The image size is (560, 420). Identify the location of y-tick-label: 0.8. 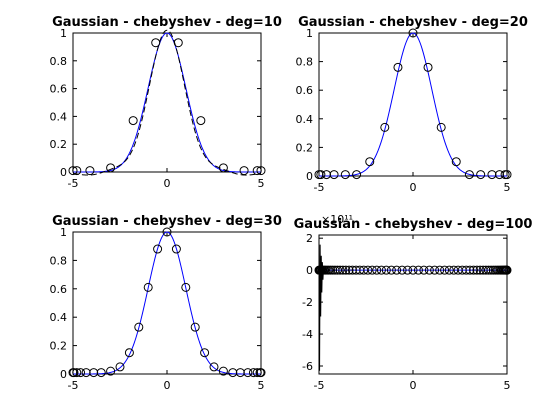
(59, 260).